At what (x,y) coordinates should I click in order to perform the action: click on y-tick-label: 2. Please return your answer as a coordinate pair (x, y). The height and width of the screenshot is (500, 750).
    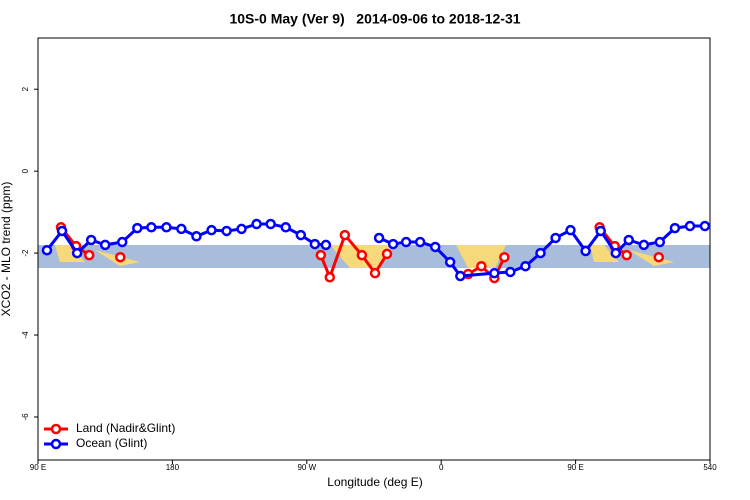
    Looking at the image, I should click on (25, 88).